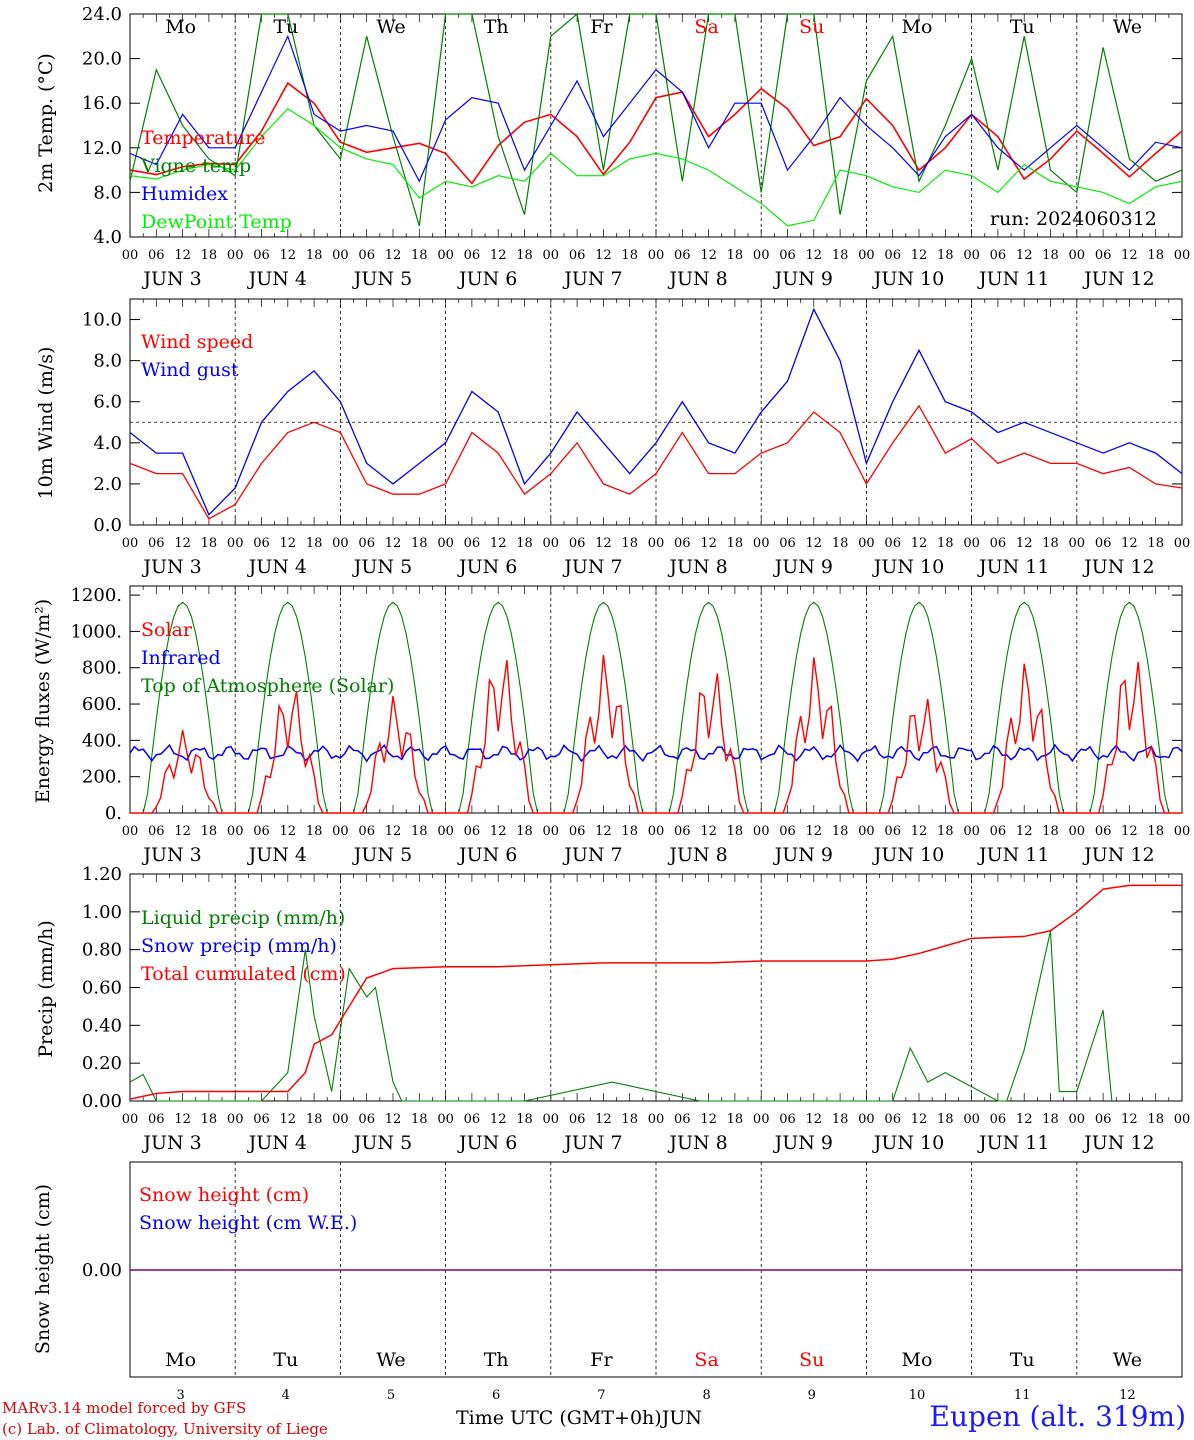  I want to click on energy-hour-label: 12, so click(393, 831).